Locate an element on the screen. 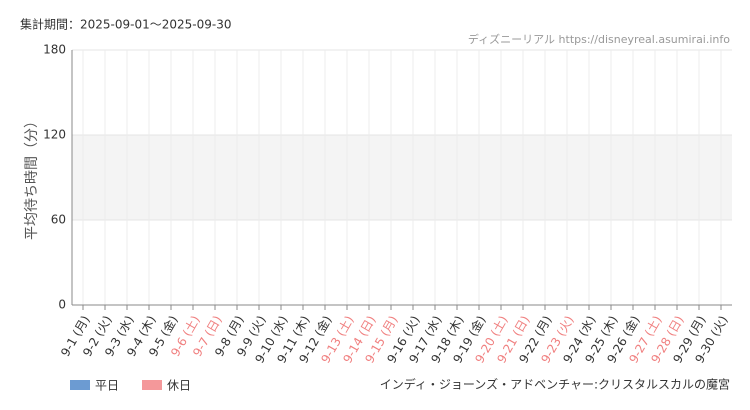  attraction-name: インディ・ジョーンズ・アドベンチャー:クリスタルスカルの魔宮 is located at coordinates (555, 384).